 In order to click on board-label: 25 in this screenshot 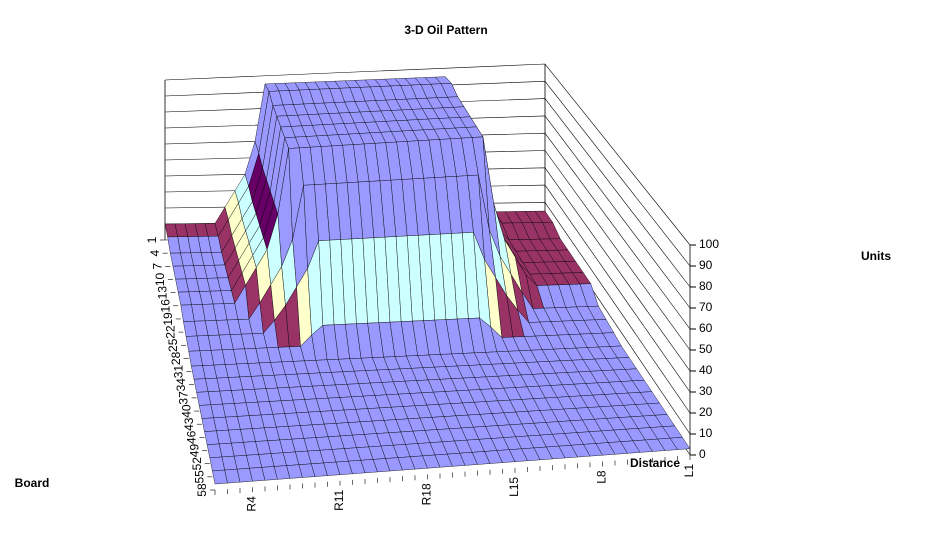, I will do `click(173, 345)`.